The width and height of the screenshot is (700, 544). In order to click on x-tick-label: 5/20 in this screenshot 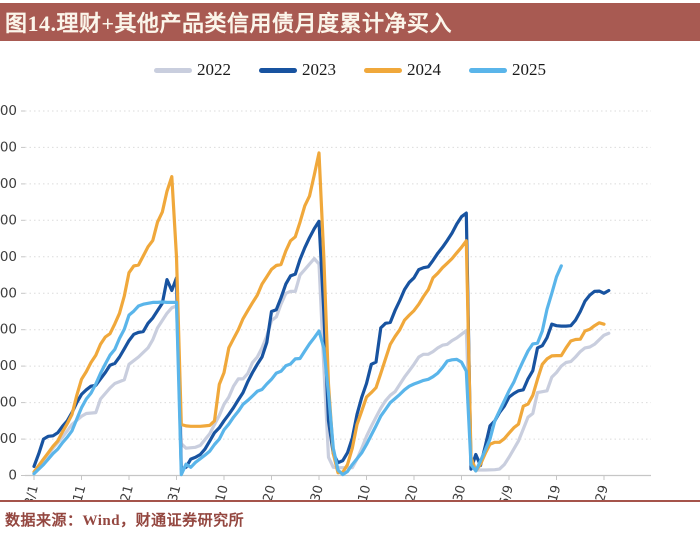, I will do `click(411, 492)`.